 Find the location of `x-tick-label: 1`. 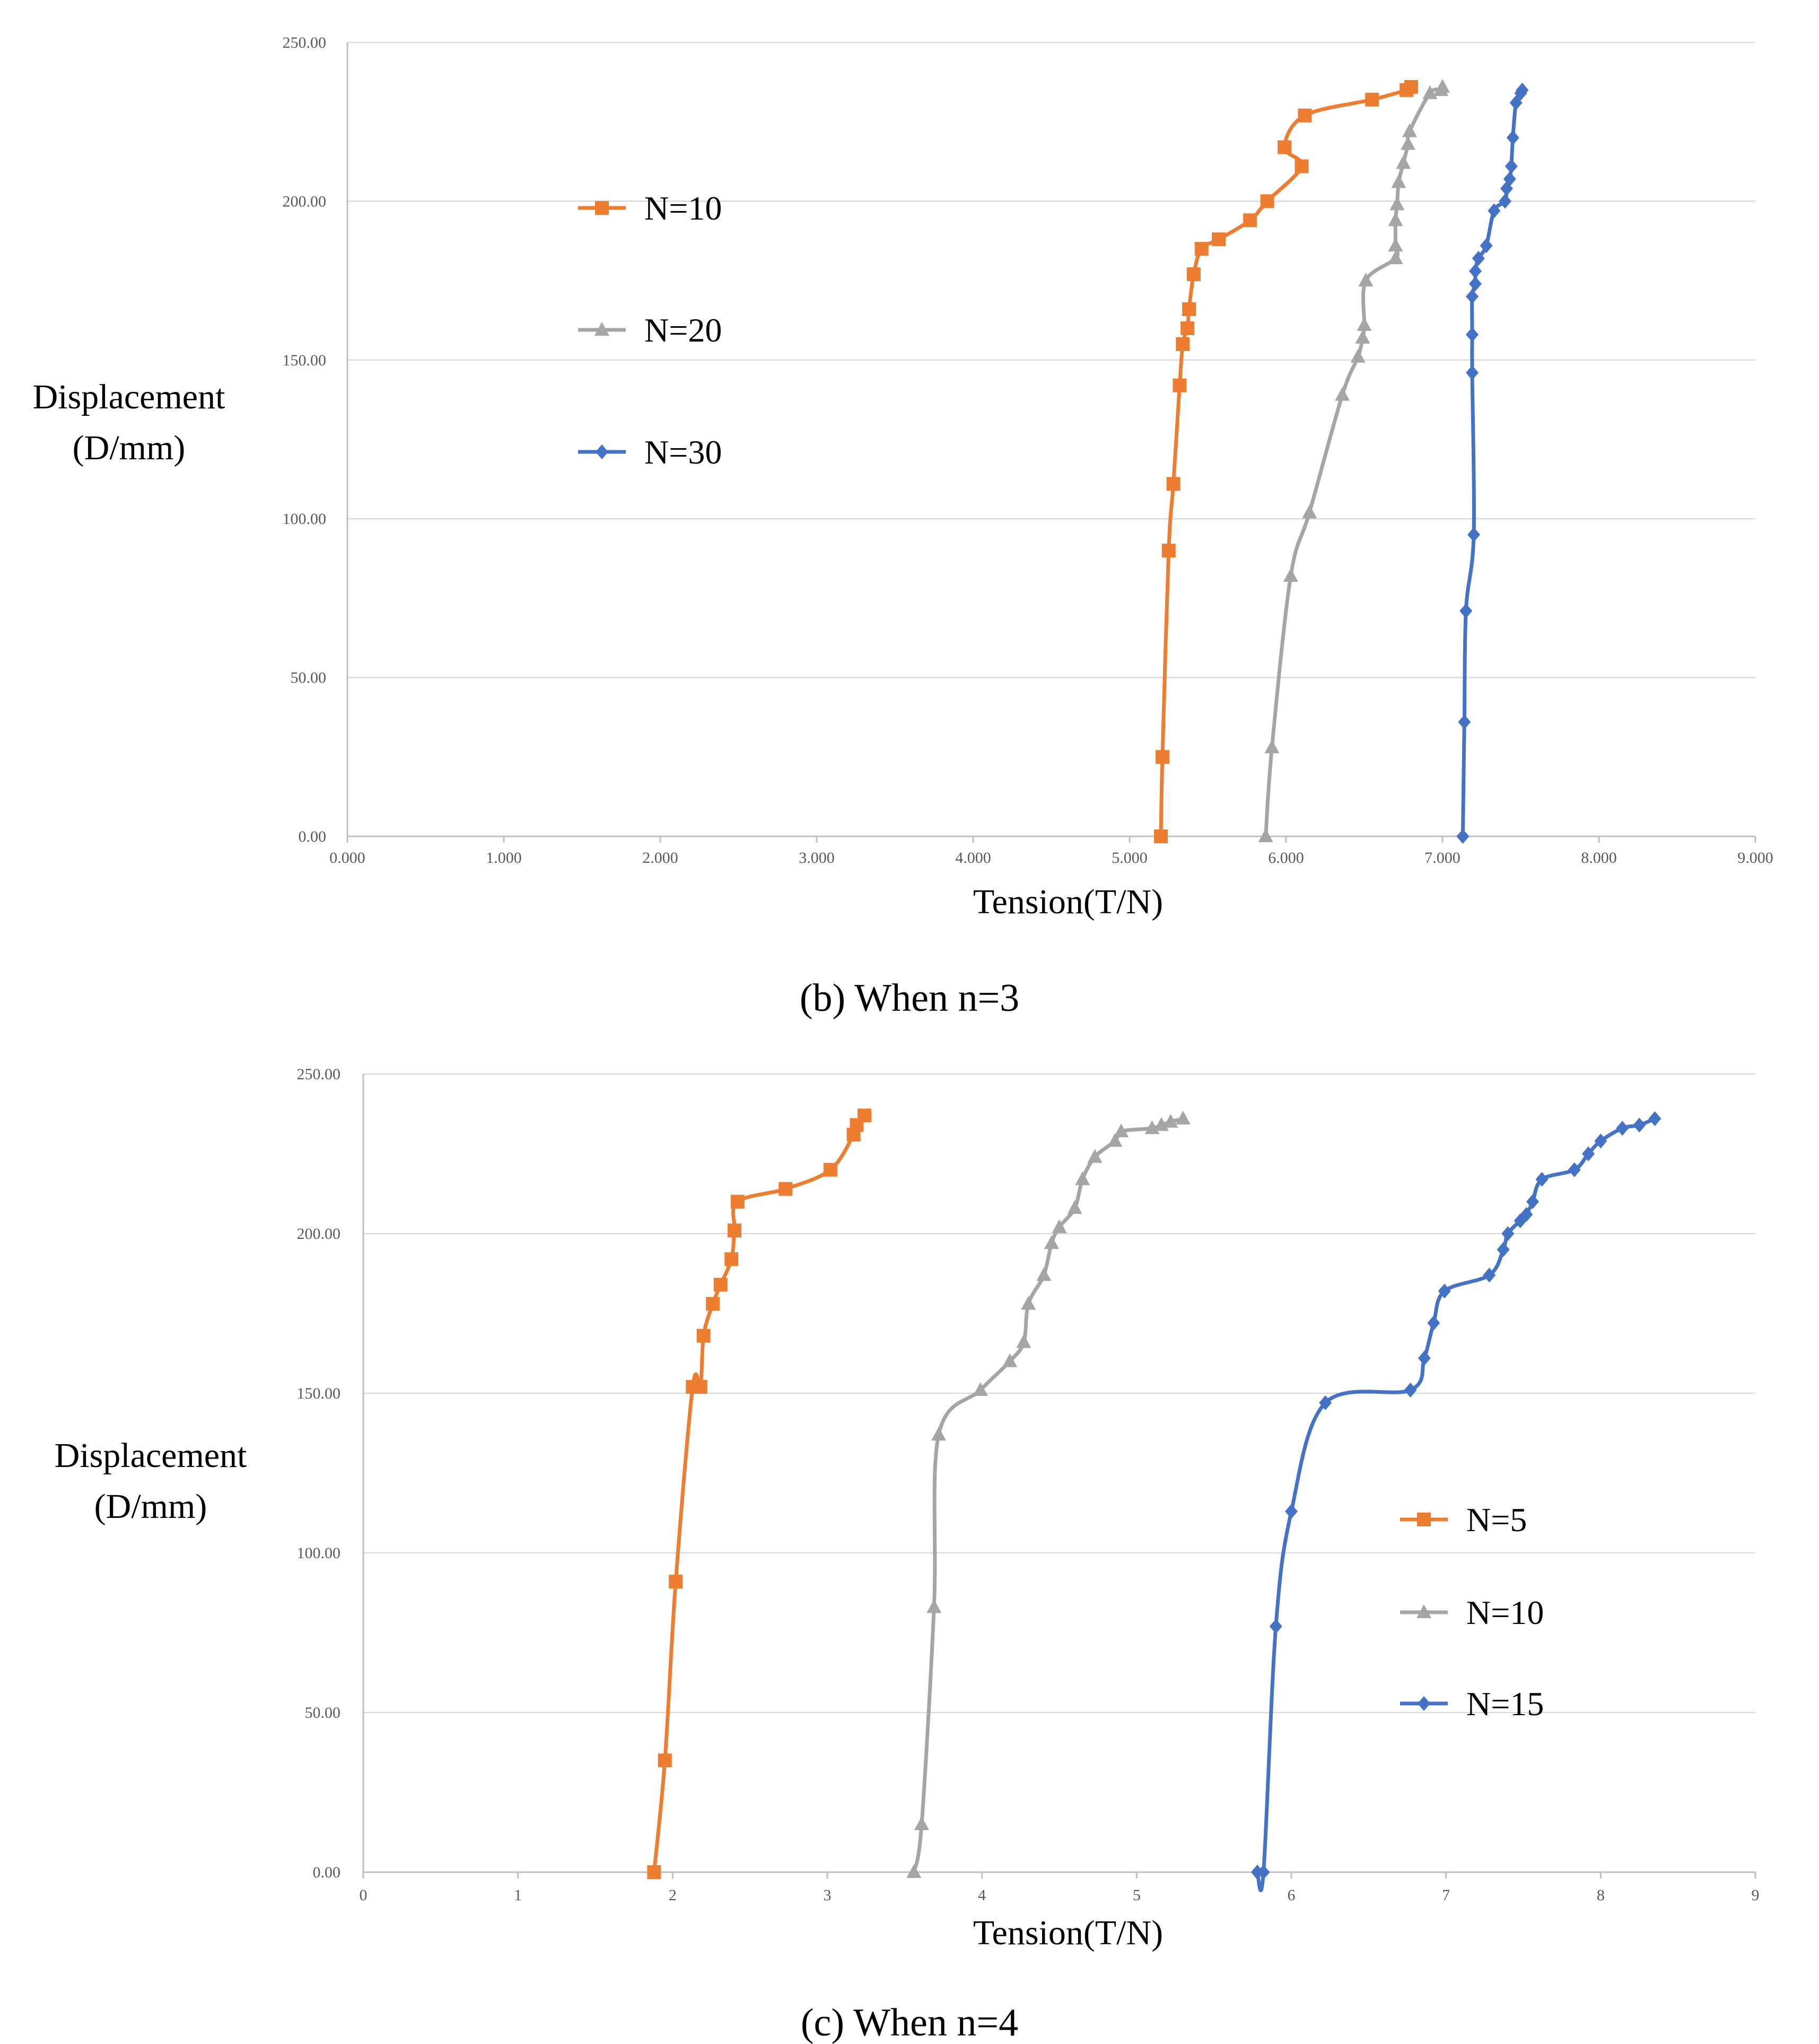

x-tick-label: 1 is located at coordinates (518, 1895).